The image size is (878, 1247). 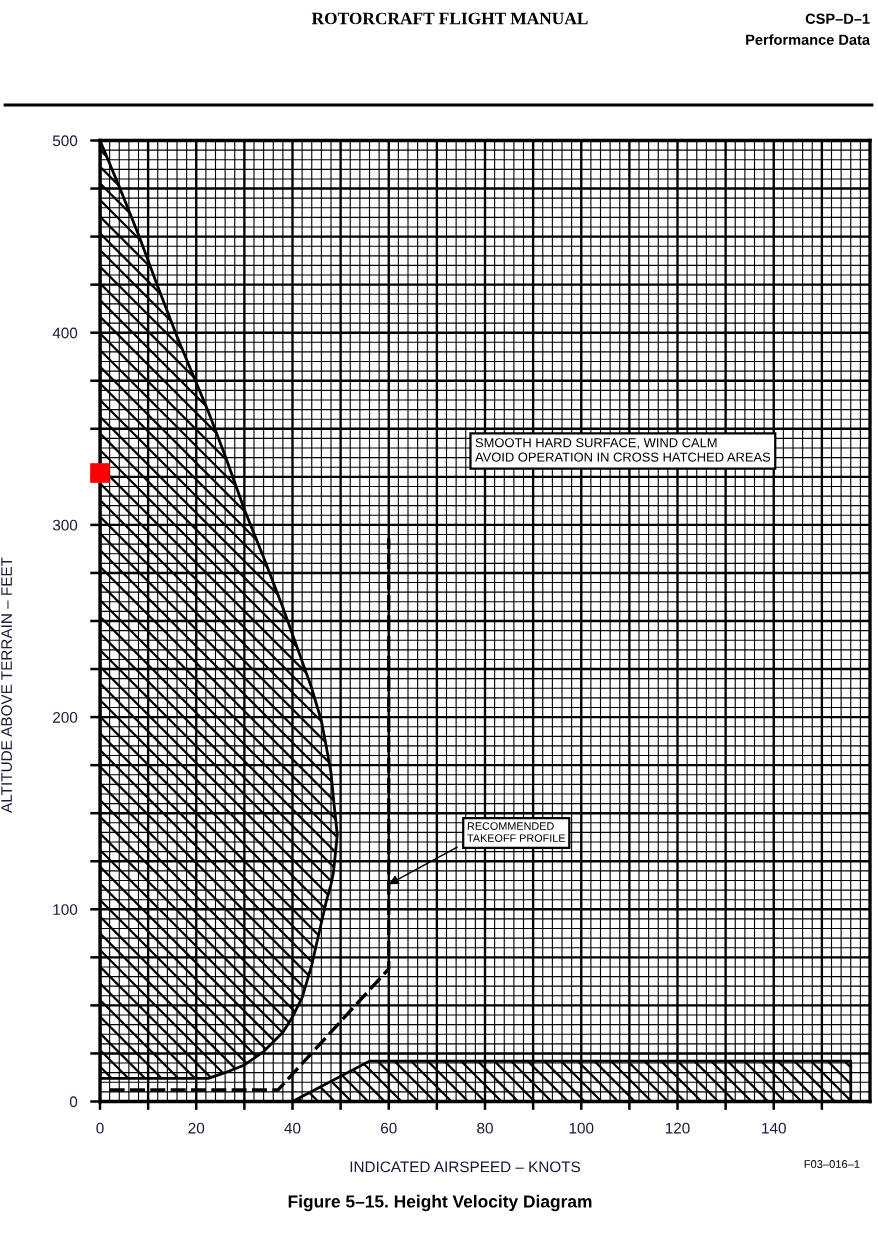 What do you see at coordinates (449, 18) in the screenshot?
I see `text: ROTORCRAFT FLIGHT MANUAL` at bounding box center [449, 18].